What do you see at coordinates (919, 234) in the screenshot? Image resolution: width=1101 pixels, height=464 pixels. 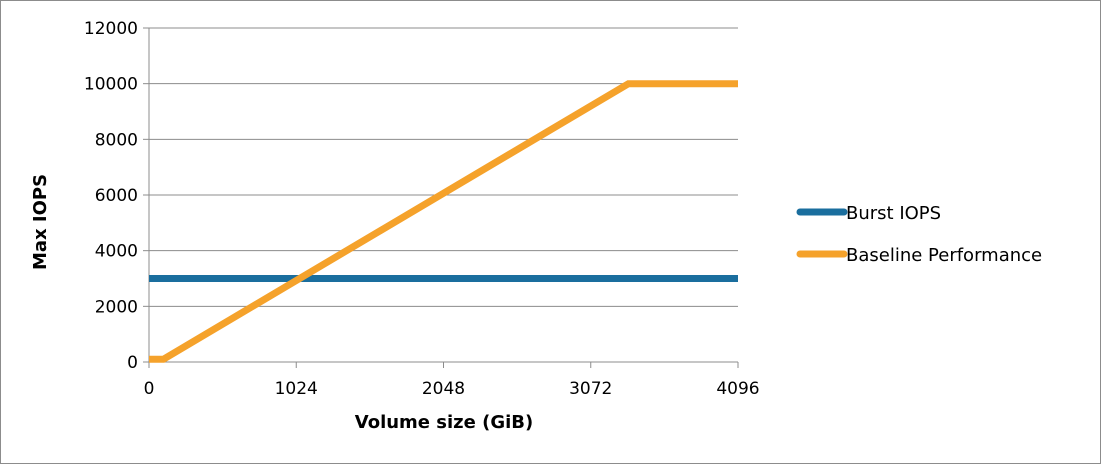 I see `legend: Burst IOPS Baseline Performance` at bounding box center [919, 234].